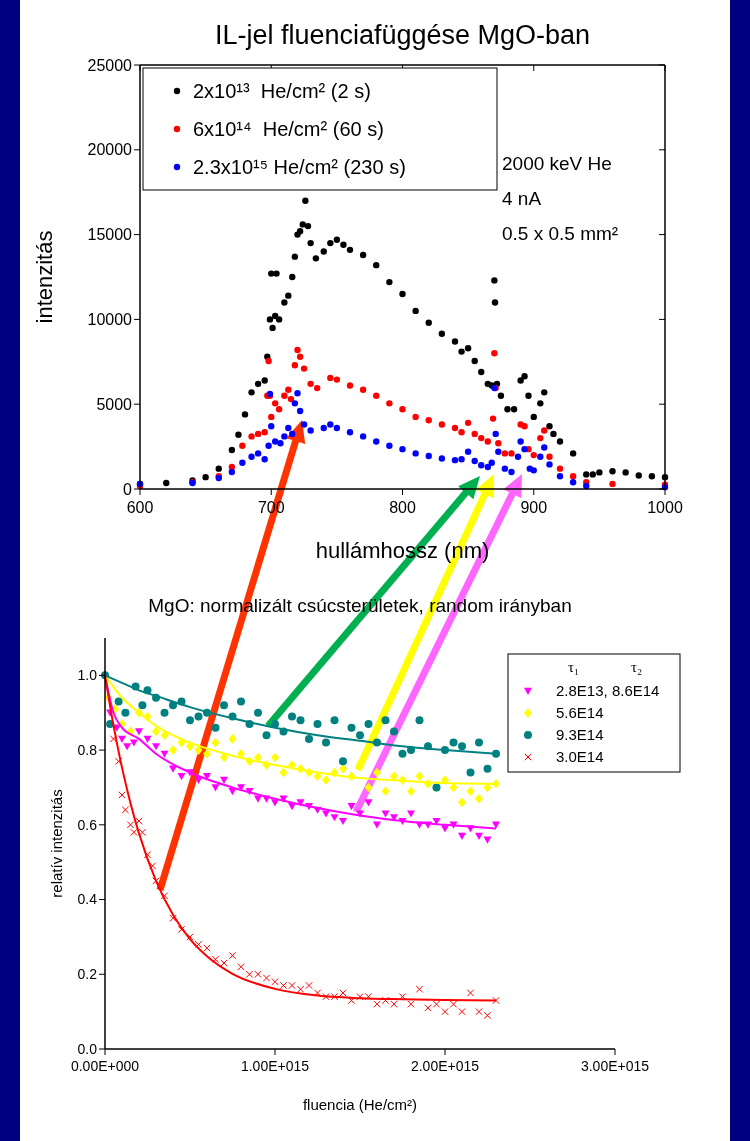 The width and height of the screenshot is (750, 1141). What do you see at coordinates (299, 167) in the screenshot?
I see `legend-label: 2.3x10¹⁵ He/cm² (230 s)` at bounding box center [299, 167].